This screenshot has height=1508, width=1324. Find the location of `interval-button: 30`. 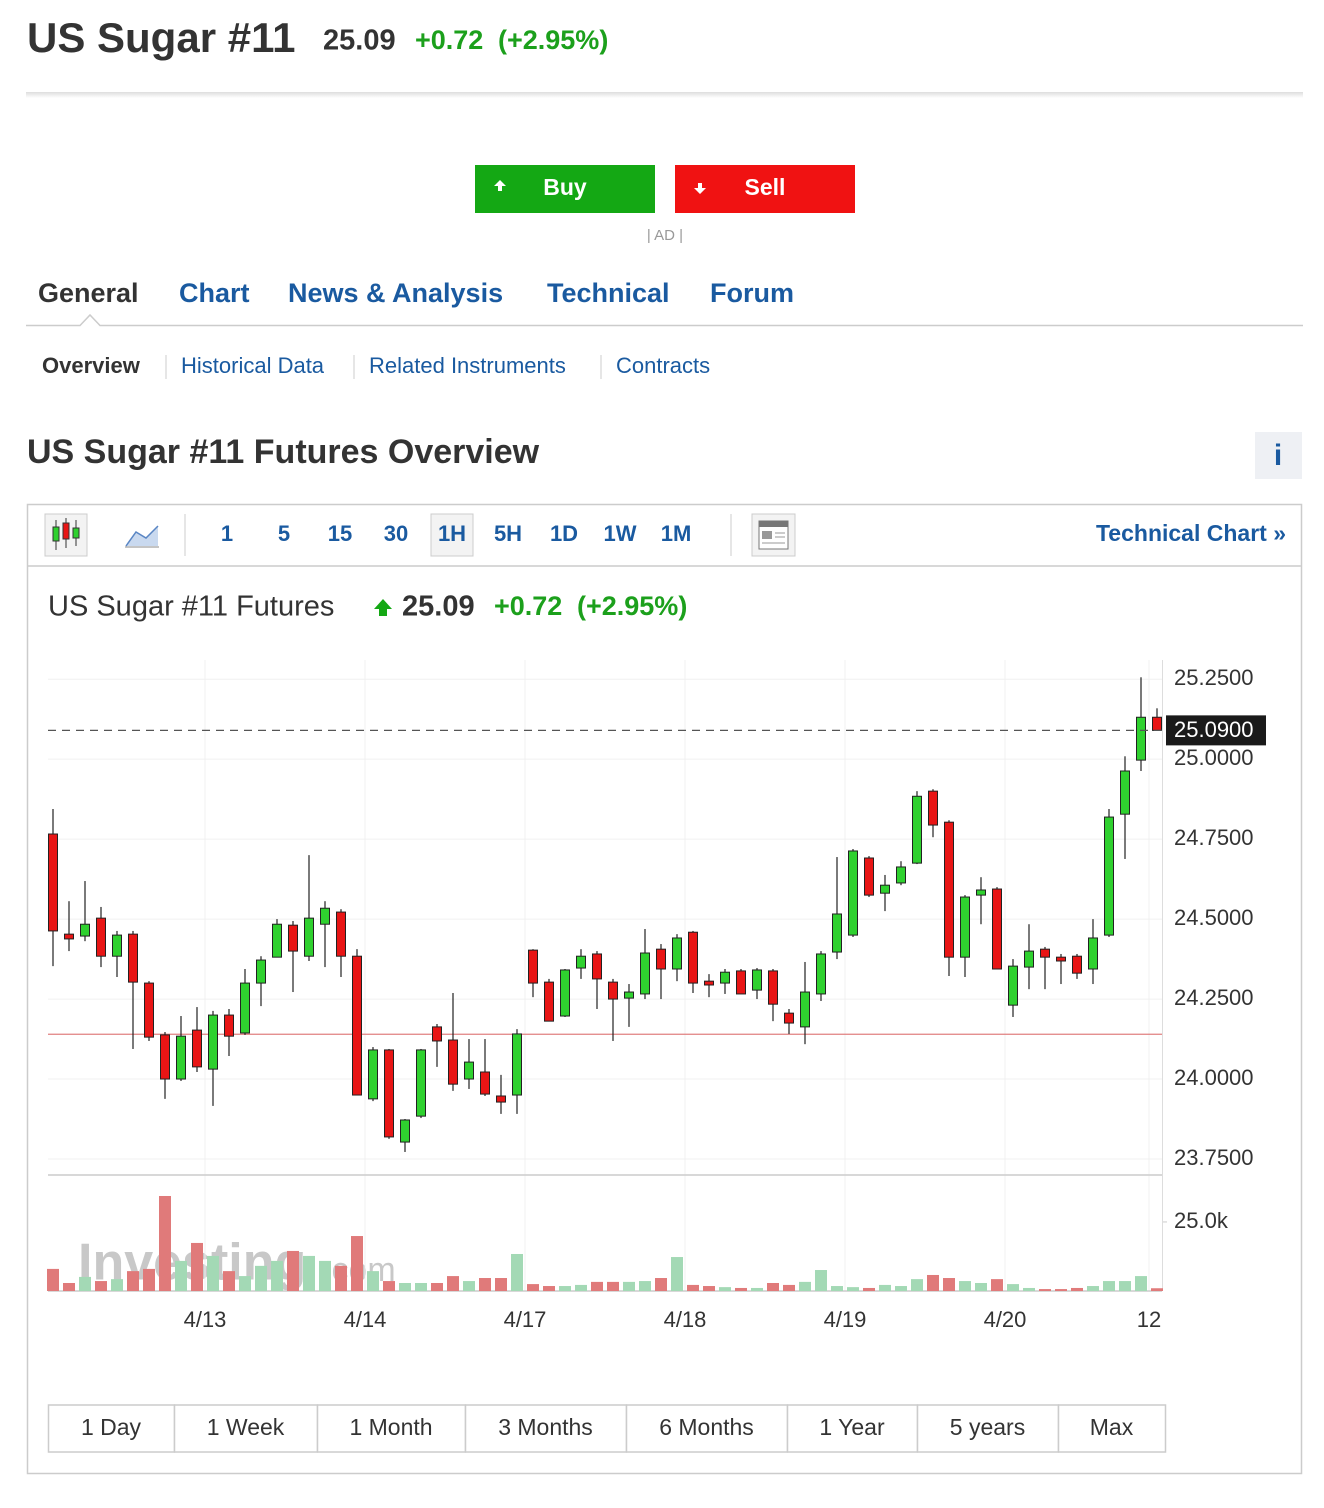

interval-button: 30 is located at coordinates (396, 533).